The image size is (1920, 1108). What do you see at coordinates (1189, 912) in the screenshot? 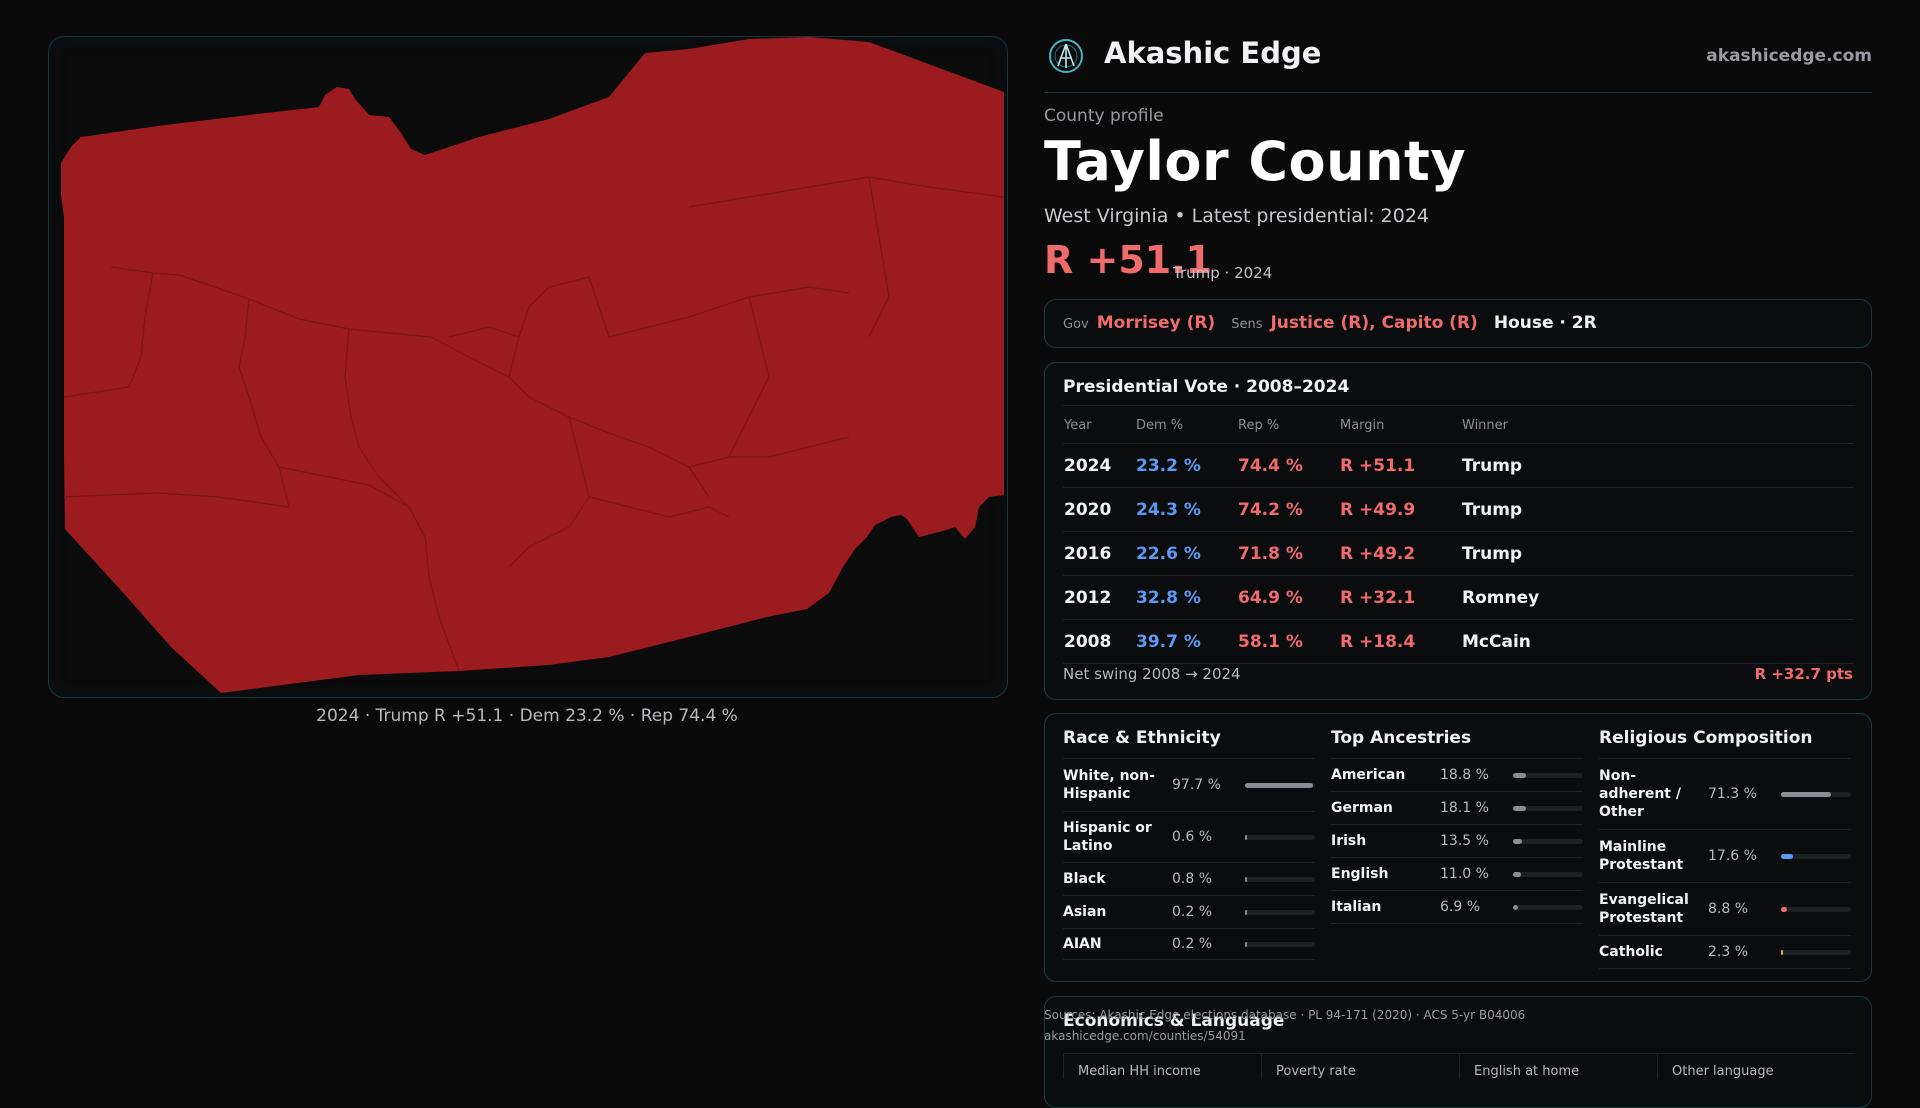
I see `list-item: Asian 0.2 %` at bounding box center [1189, 912].